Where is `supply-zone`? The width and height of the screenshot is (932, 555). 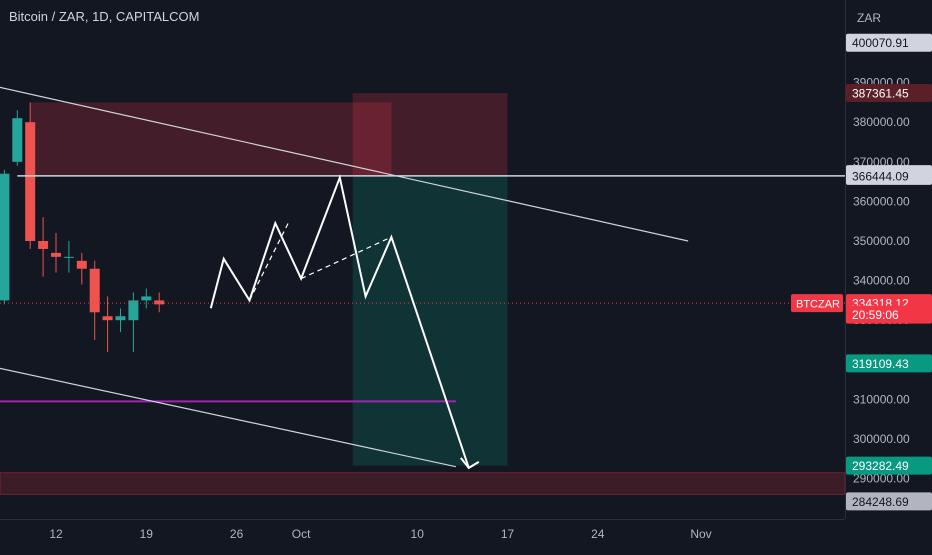 supply-zone is located at coordinates (211, 139).